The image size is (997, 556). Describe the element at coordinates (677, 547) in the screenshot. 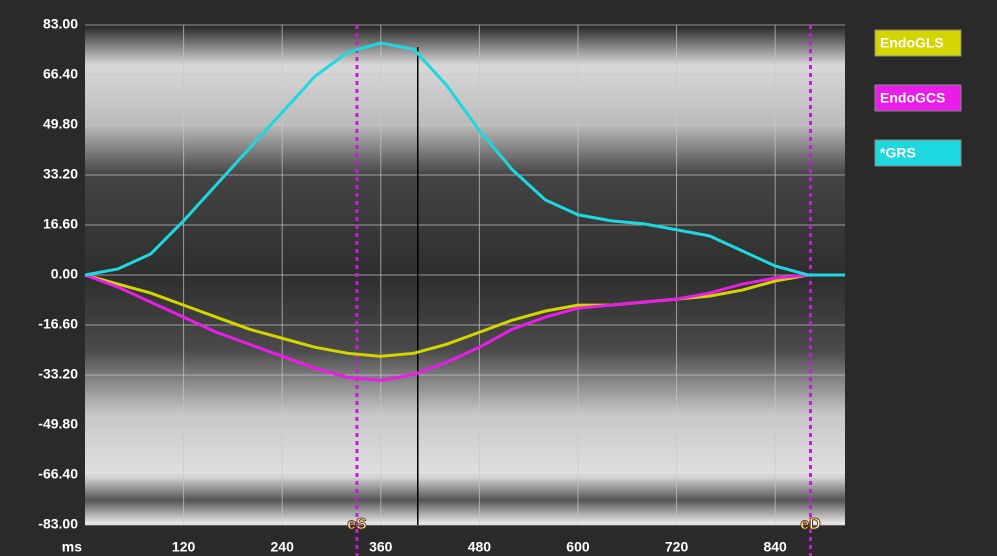

I see `x-tick-label: 720` at that location.